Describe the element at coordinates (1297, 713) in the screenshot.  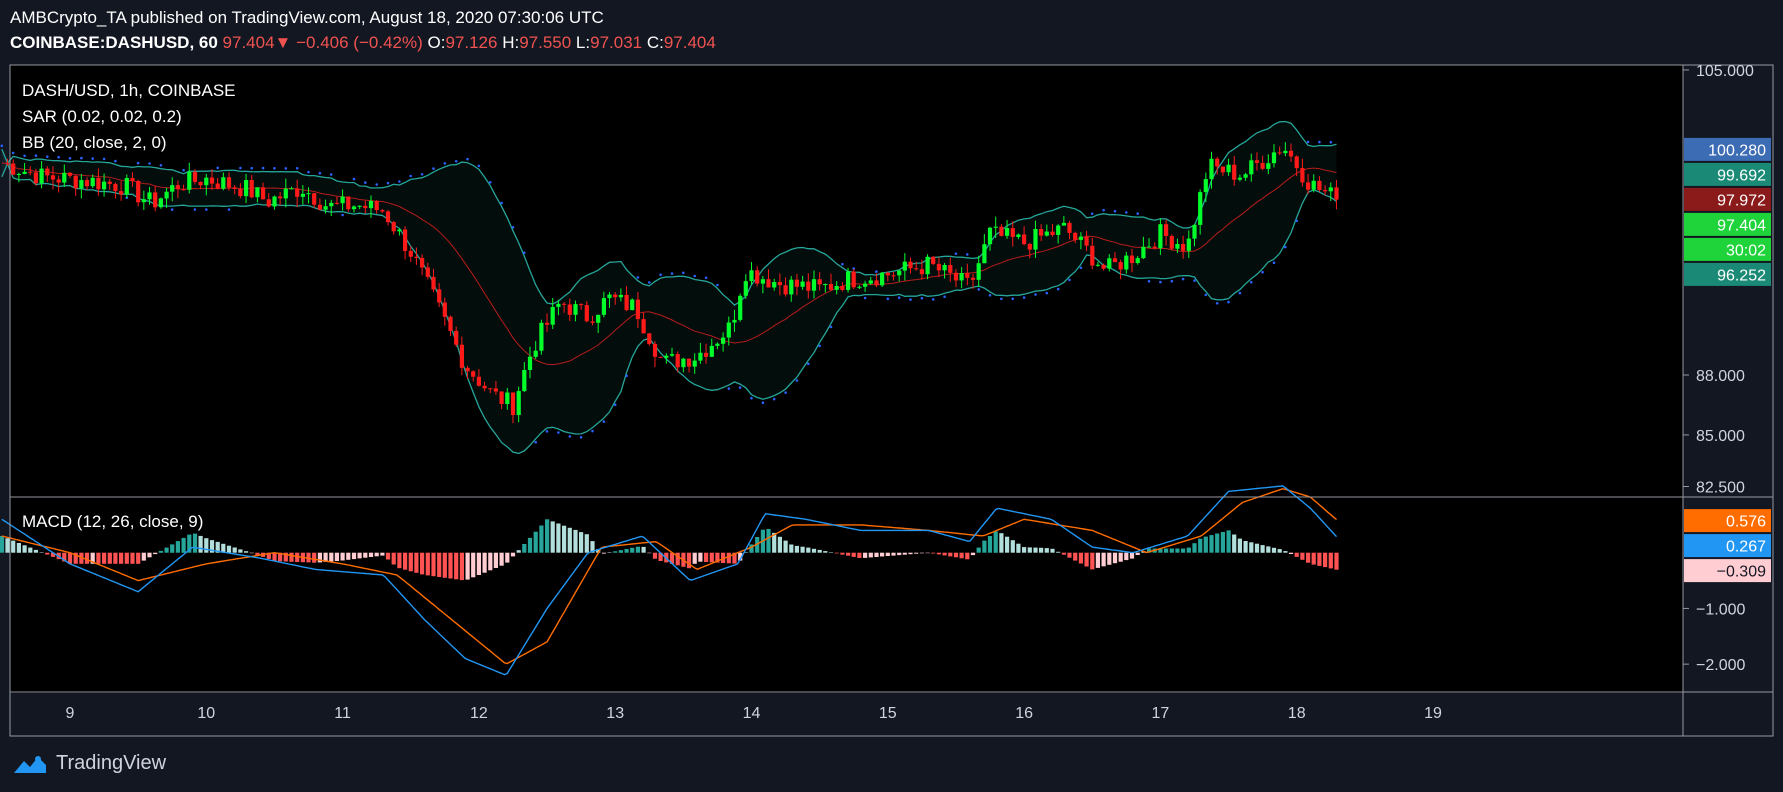
I see `time-tick-label: 18` at that location.